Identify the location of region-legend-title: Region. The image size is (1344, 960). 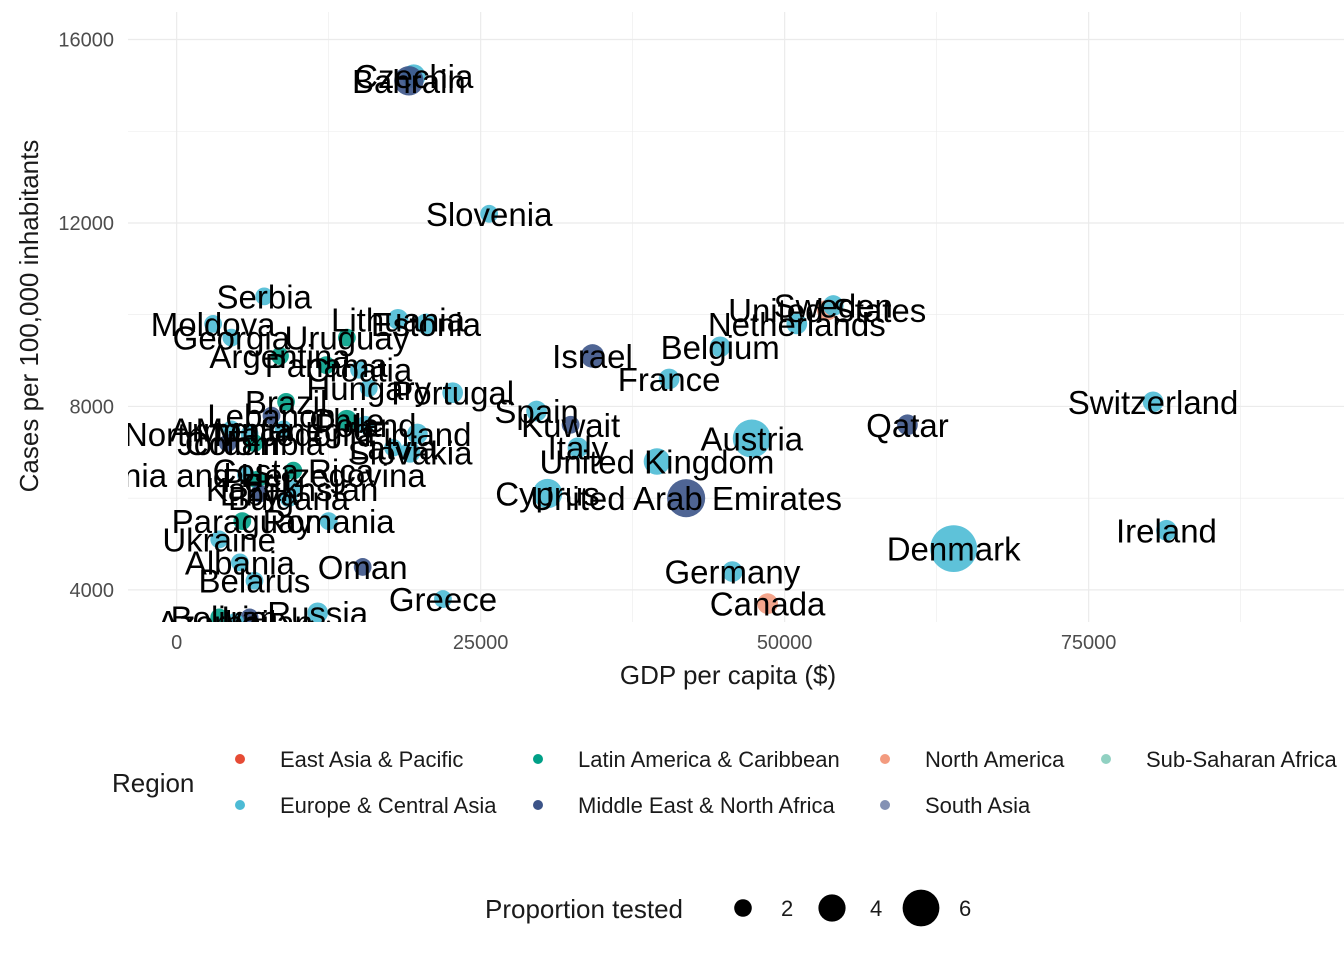
(153, 783).